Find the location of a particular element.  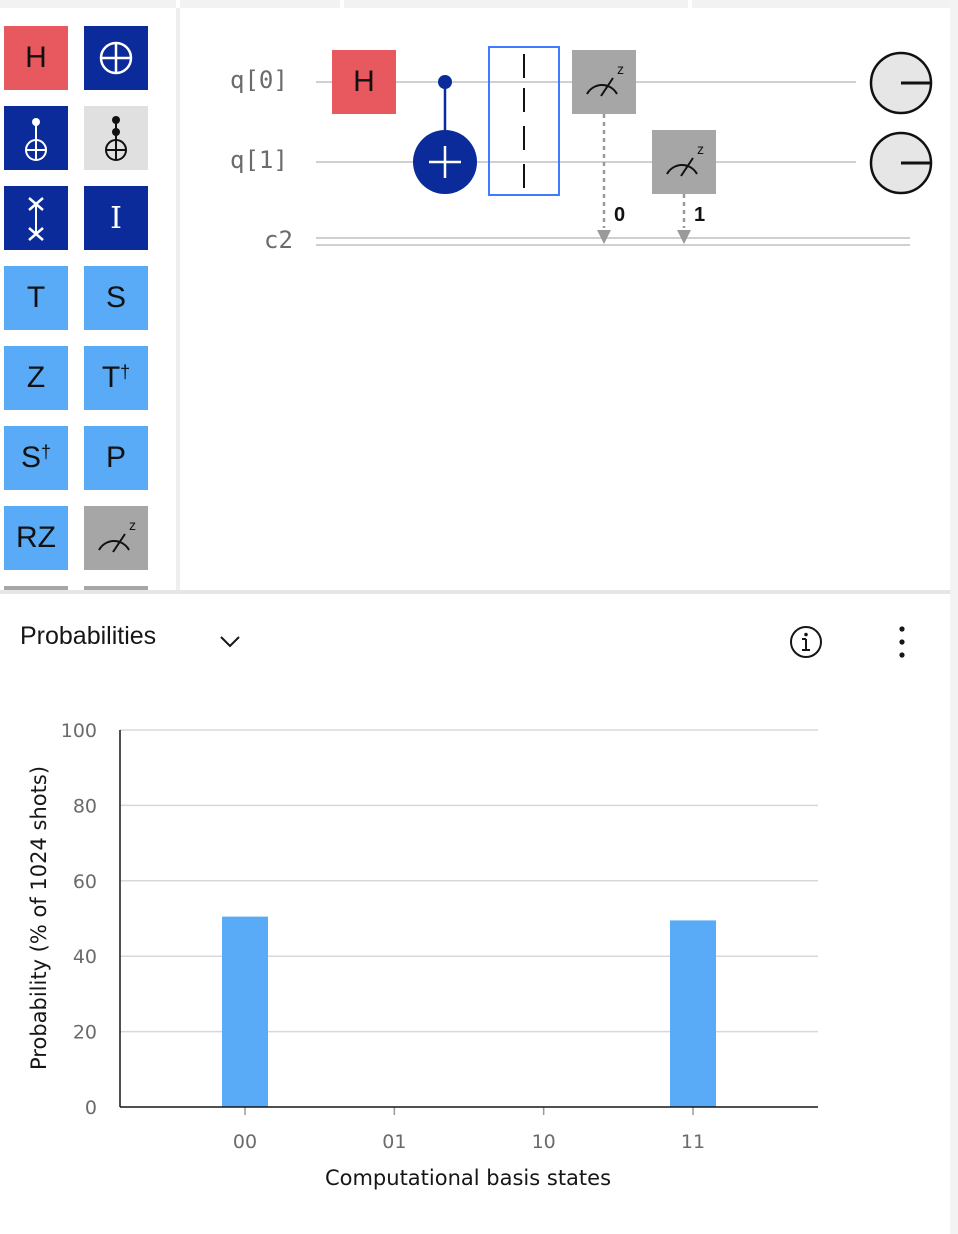

identity-gate-label: I is located at coordinates (116, 218).